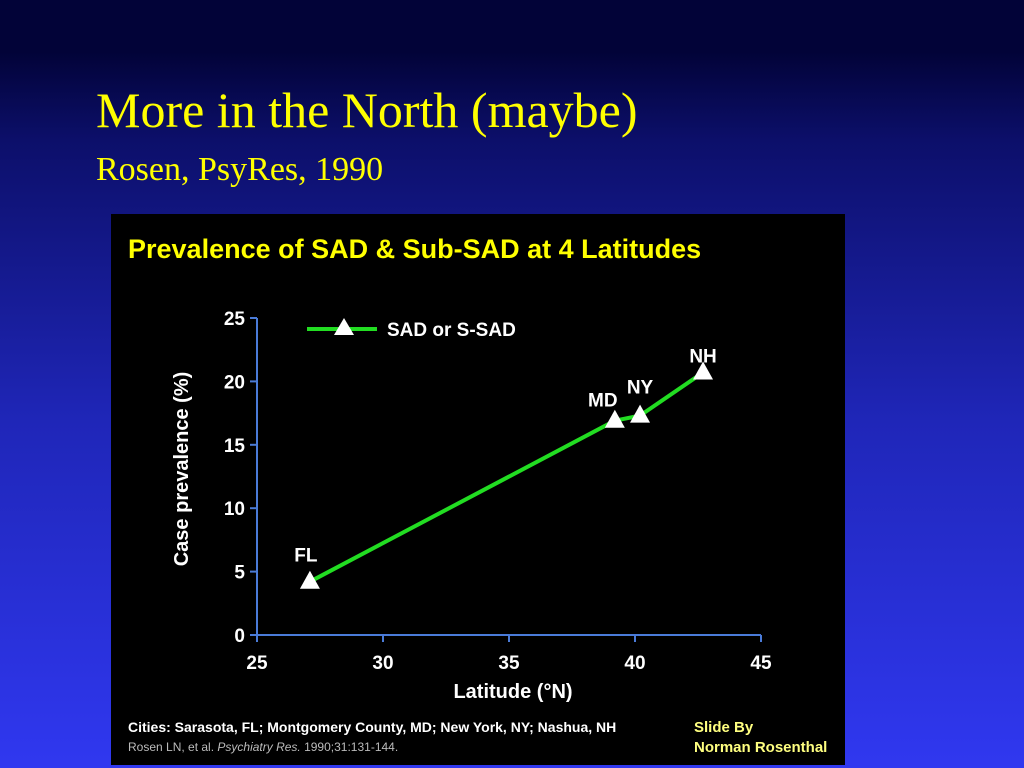 The image size is (1024, 768). I want to click on legend: SAD or S-SAD, so click(411, 329).